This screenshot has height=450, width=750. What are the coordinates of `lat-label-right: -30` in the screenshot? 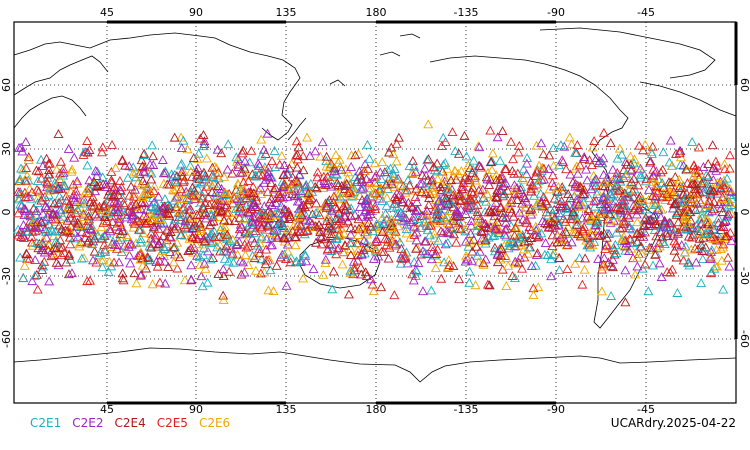 It's located at (744, 276).